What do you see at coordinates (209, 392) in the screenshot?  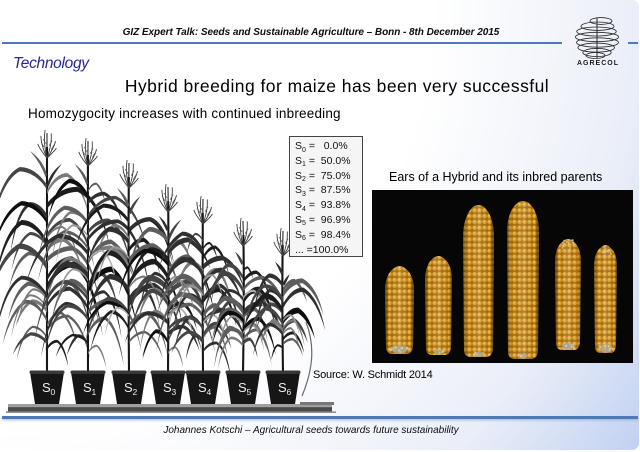 I see `svg-text: 4` at bounding box center [209, 392].